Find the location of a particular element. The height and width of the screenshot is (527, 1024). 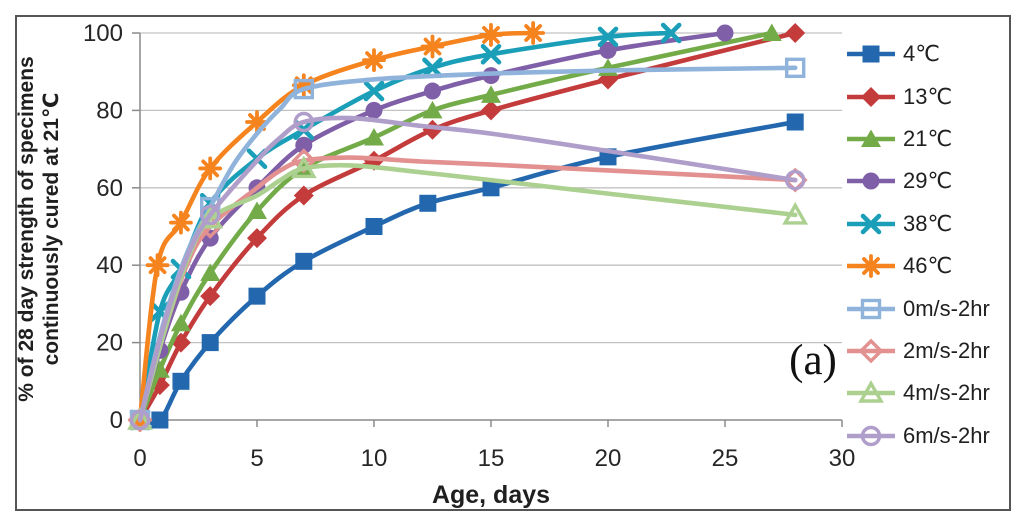

legend-item-6m-s-2hr: 6m/s-2hr is located at coordinates (931, 436).